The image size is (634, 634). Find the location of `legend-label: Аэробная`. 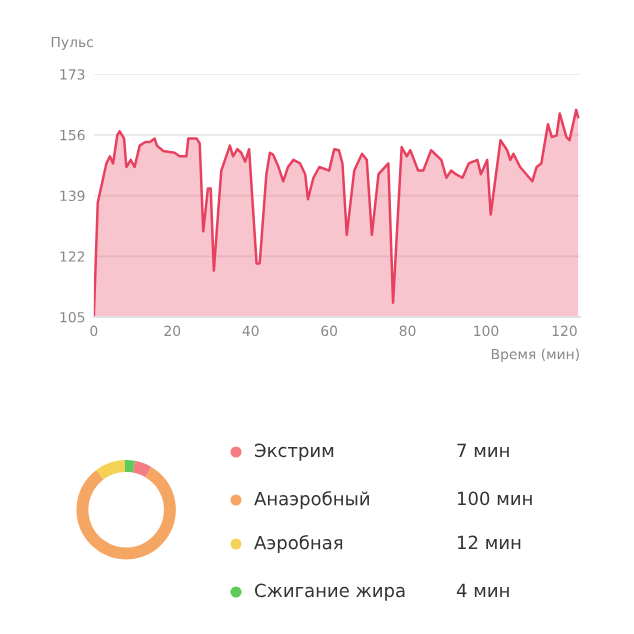

legend-label: Аэробная is located at coordinates (298, 544).